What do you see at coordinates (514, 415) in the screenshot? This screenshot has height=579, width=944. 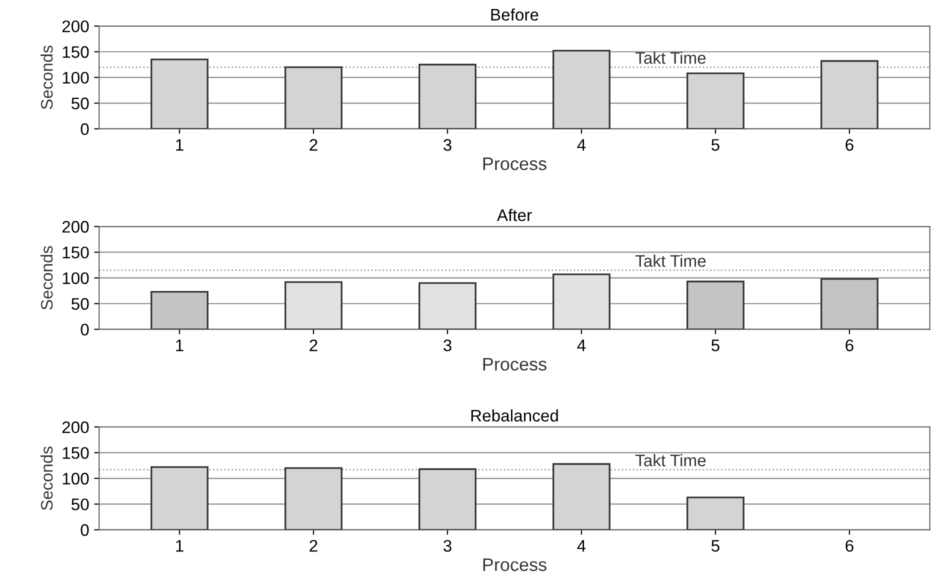 I see `chart-title: Rebalanced` at bounding box center [514, 415].